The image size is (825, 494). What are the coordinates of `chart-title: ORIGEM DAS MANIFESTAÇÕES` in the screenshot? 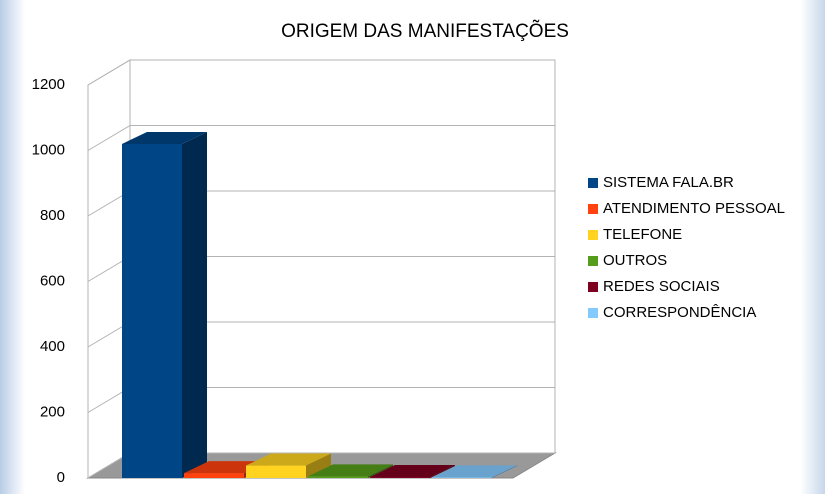 It's located at (425, 31).